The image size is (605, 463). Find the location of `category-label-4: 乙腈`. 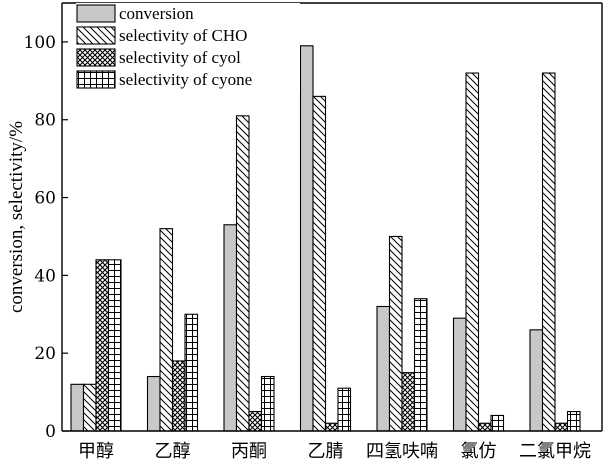

category-label-4: 乙腈 is located at coordinates (326, 451).